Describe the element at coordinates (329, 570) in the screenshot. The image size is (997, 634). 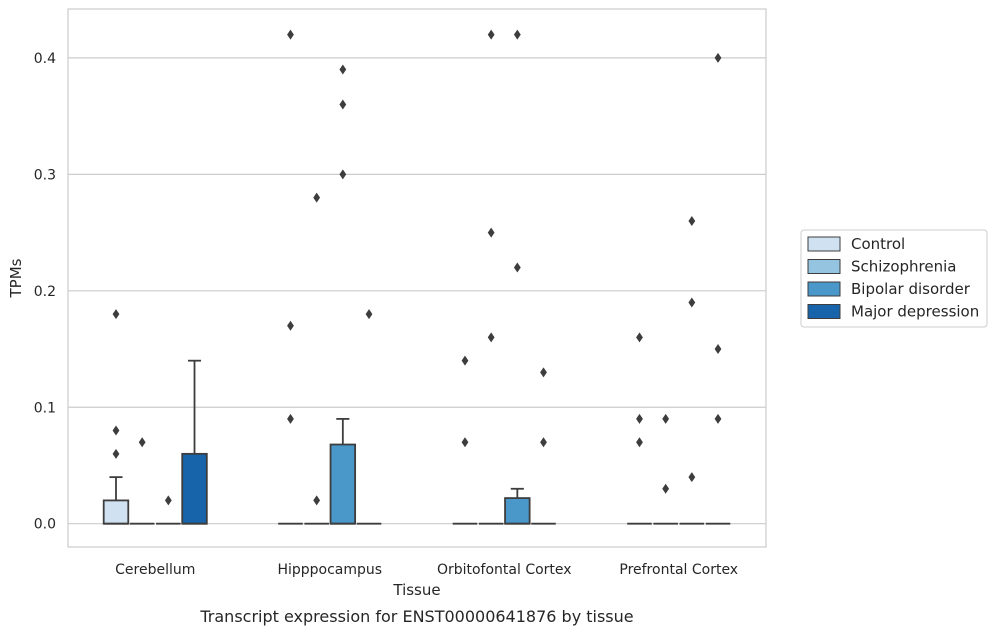
I see `x-tick-label: Hipppocampus` at that location.